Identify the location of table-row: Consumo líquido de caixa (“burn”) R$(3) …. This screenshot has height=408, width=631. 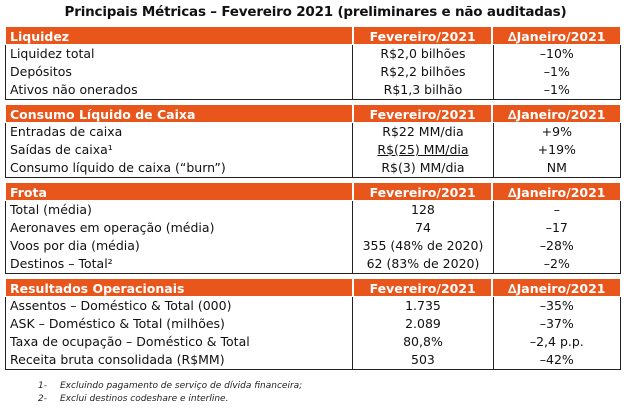
(313, 168).